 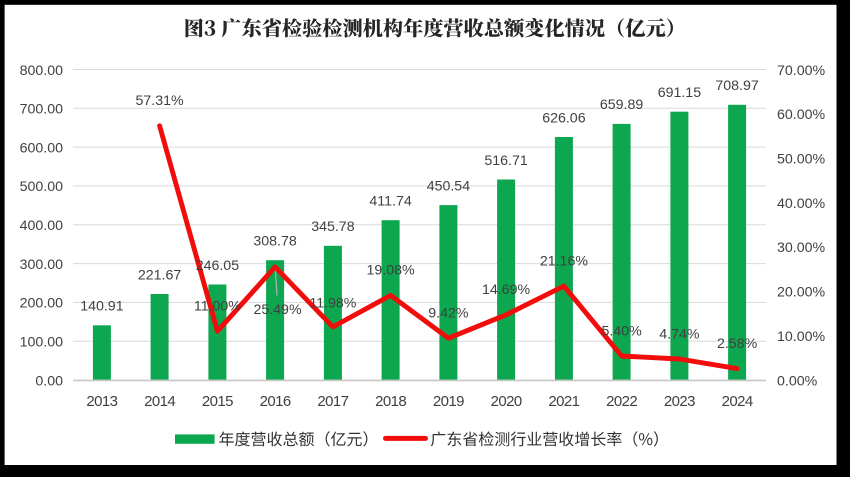 I want to click on svg-text: 626.06, so click(x=564, y=118).